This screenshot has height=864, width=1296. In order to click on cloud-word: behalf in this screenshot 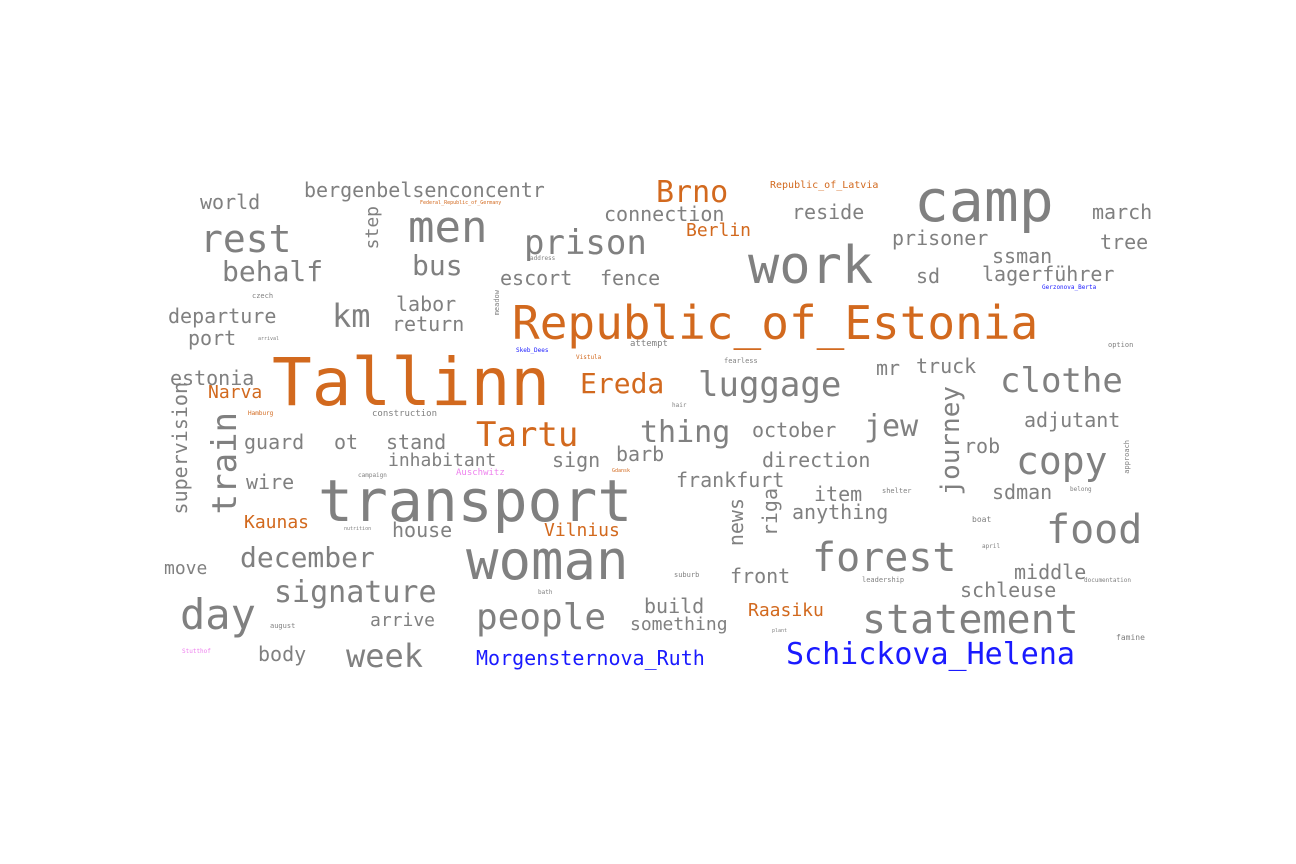, I will do `click(273, 271)`.